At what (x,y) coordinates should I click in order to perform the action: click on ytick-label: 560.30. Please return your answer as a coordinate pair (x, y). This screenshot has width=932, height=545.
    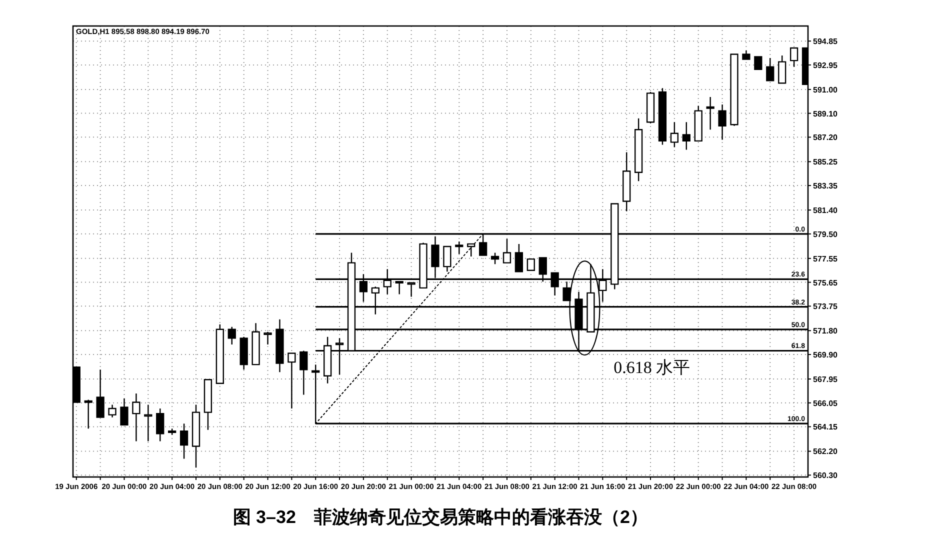
    Looking at the image, I should click on (825, 475).